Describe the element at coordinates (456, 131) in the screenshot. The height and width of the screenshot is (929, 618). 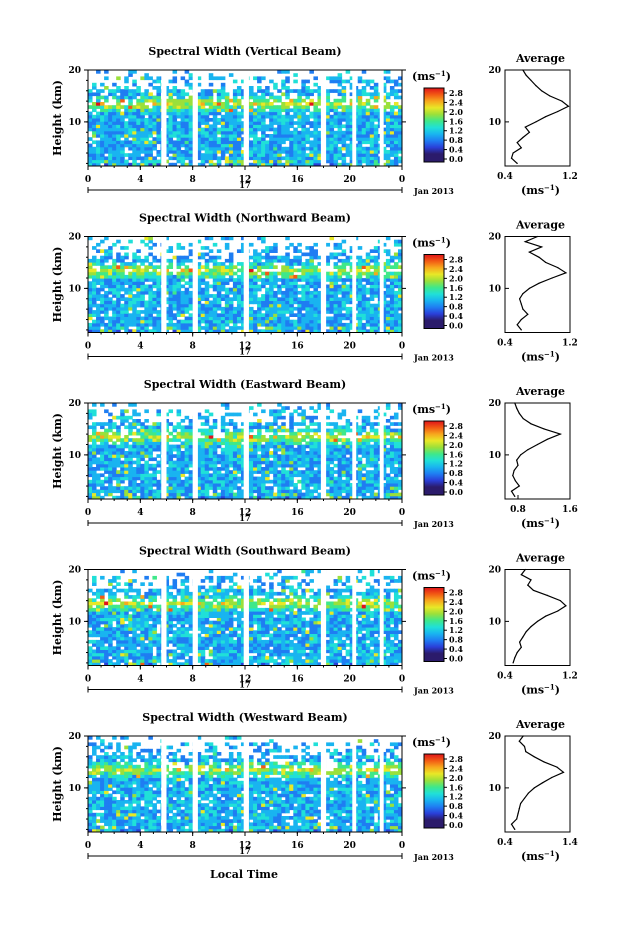
I see `colorbar-tick-label: 1.2` at that location.